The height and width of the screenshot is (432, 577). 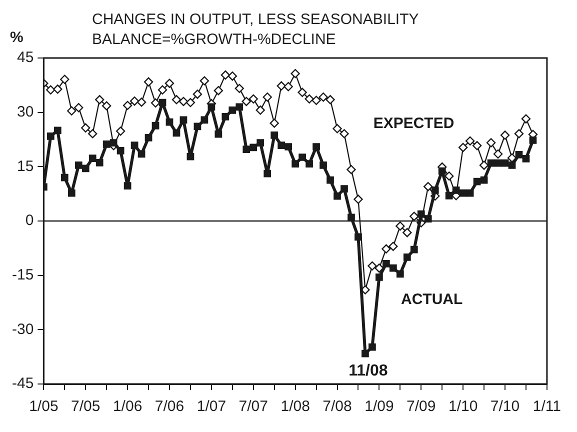 What do you see at coordinates (255, 19) in the screenshot?
I see `chart-title: CHANGES IN OUTPUT, LESS SEASONABILITY` at bounding box center [255, 19].